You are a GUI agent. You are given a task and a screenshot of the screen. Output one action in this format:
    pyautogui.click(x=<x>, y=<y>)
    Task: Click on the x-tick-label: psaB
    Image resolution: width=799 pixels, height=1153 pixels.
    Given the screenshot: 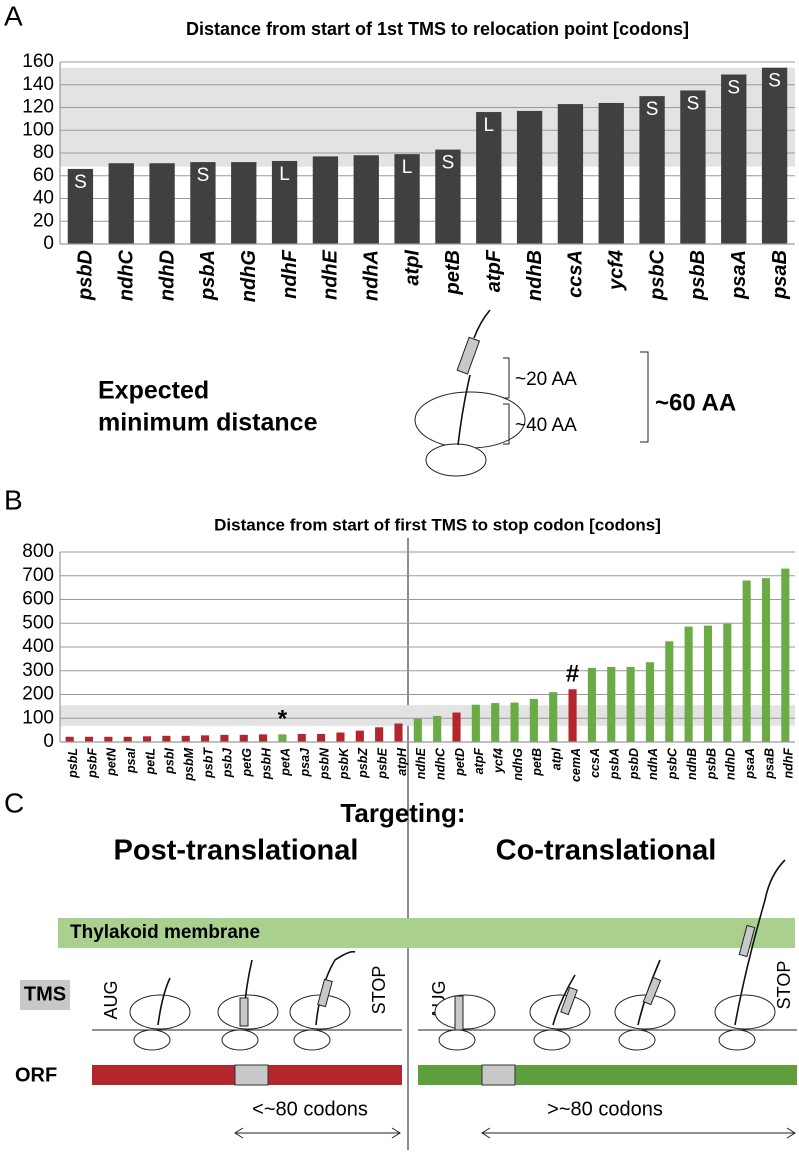 What is the action you would take?
    pyautogui.click(x=780, y=275)
    